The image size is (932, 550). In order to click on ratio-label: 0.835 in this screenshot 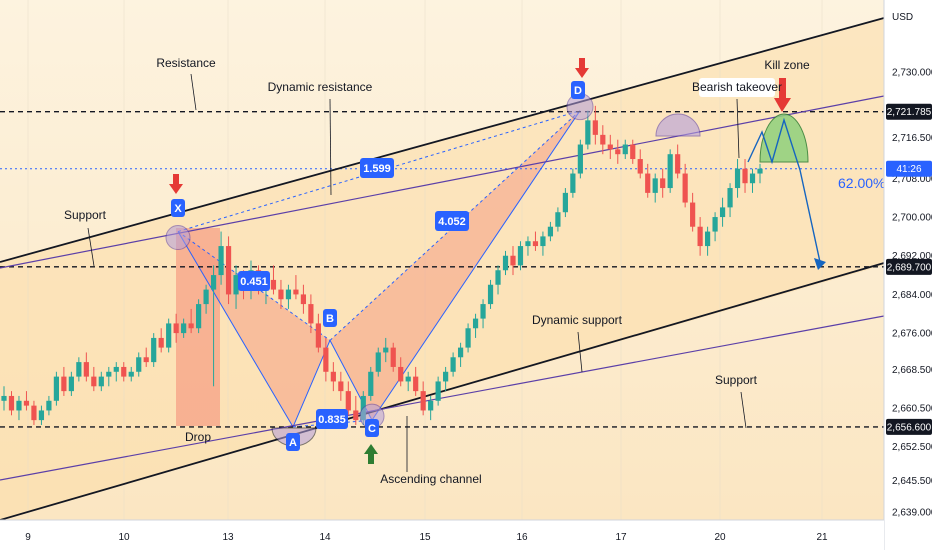, I will do `click(332, 420)`.